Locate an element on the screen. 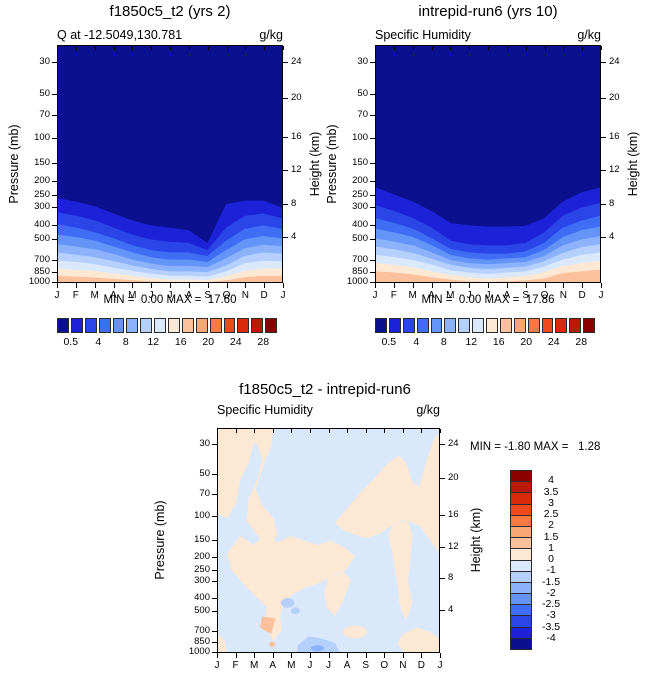  pressure-tick-label: 850 is located at coordinates (202, 642).